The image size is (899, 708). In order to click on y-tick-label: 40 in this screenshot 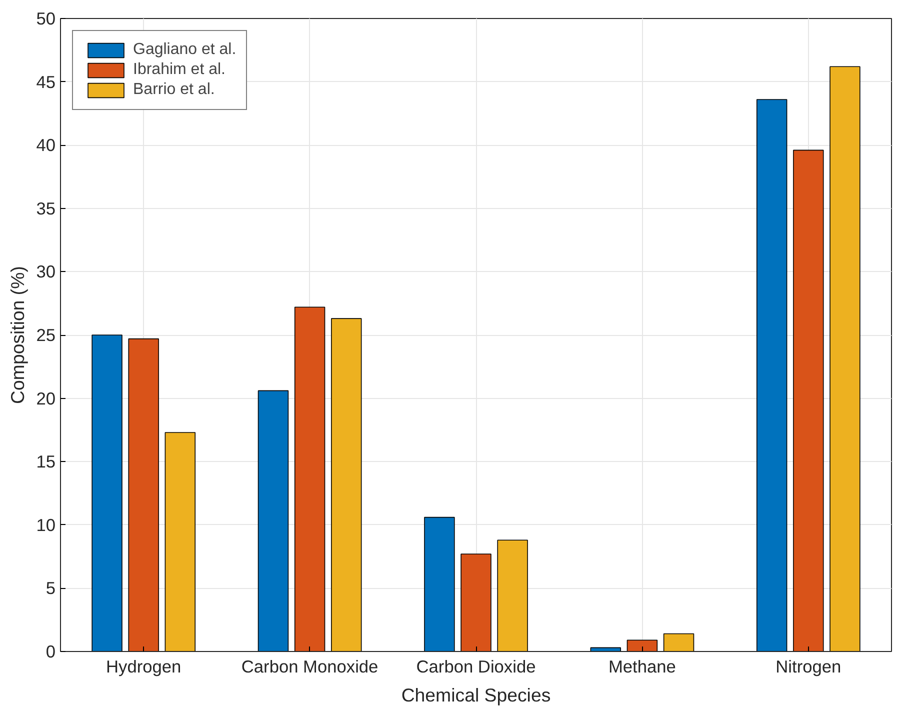, I will do `click(46, 145)`.